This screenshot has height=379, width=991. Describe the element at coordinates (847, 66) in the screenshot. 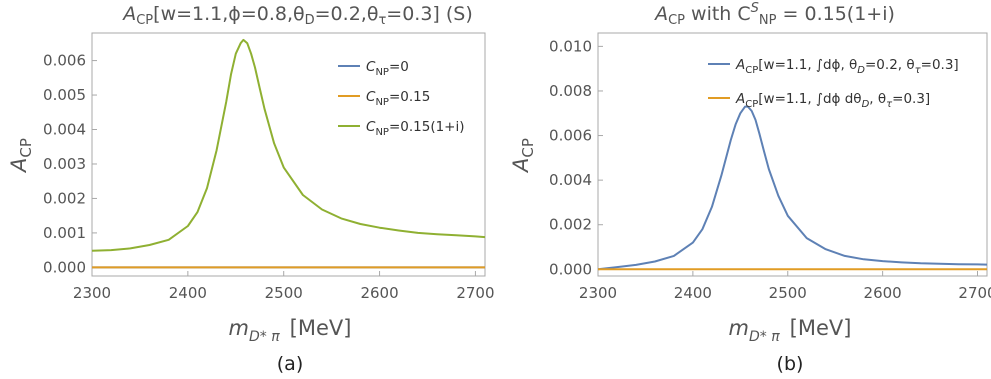

I see `legend-entry: ACP[w=1.1, ∫dϕ, θD=0.2, θτ=0.3]` at that location.